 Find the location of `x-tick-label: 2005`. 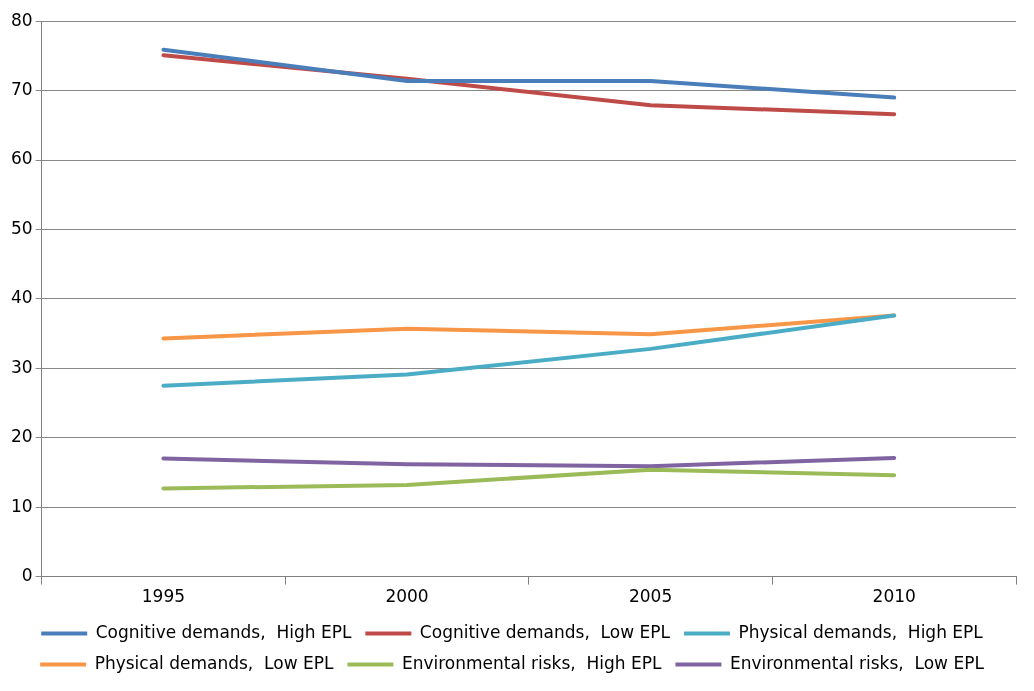

x-tick-label: 2005 is located at coordinates (650, 596).